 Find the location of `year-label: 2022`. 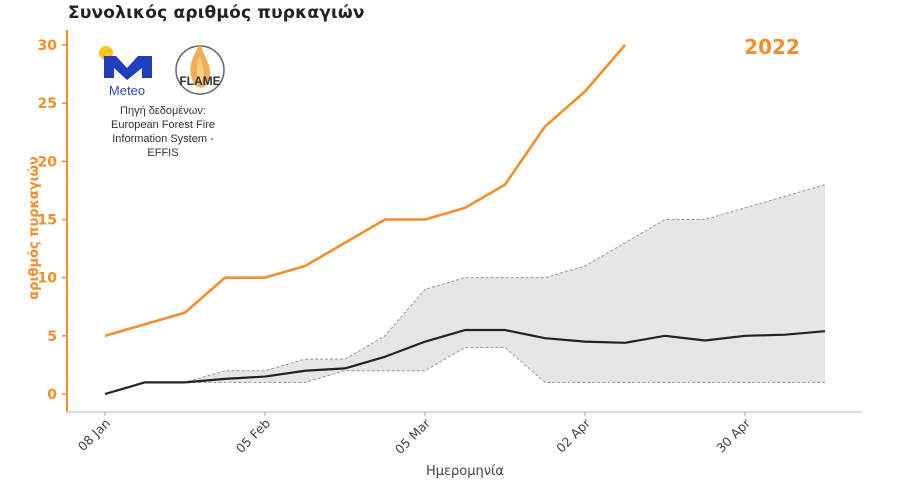

year-label: 2022 is located at coordinates (772, 47).